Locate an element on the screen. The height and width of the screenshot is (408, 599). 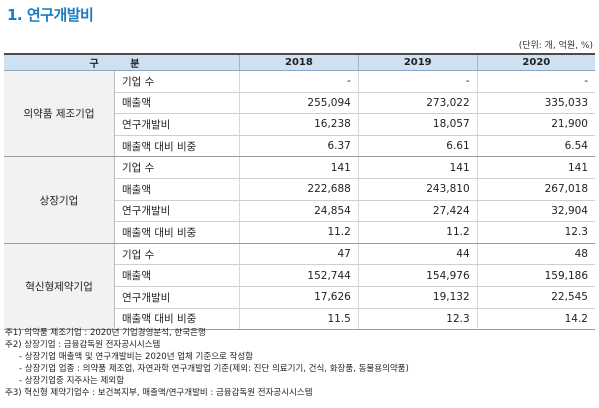
footnote-line: 주1) 의약품 제조기업 : 2020년 기업경영분석, 한국은행 is located at coordinates (105, 333).